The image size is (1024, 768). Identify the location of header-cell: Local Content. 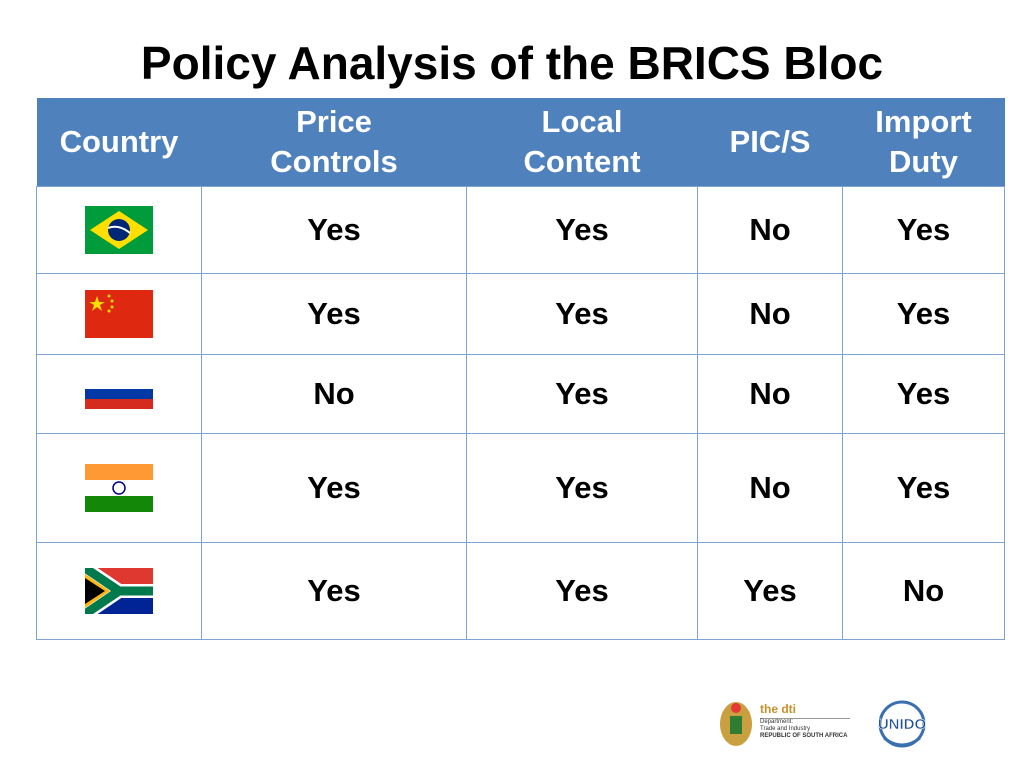
(582, 142).